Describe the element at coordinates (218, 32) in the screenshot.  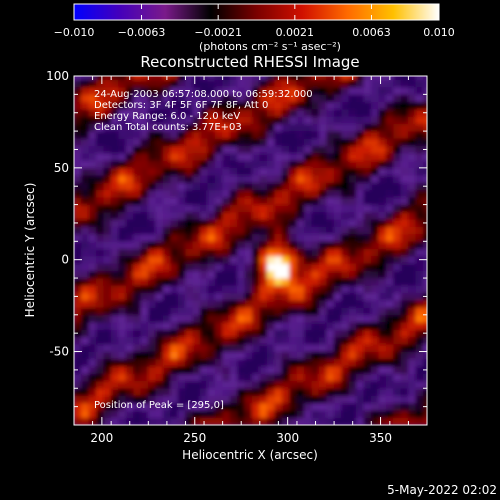
I see `colorbar-tick-label: −0.0021` at that location.